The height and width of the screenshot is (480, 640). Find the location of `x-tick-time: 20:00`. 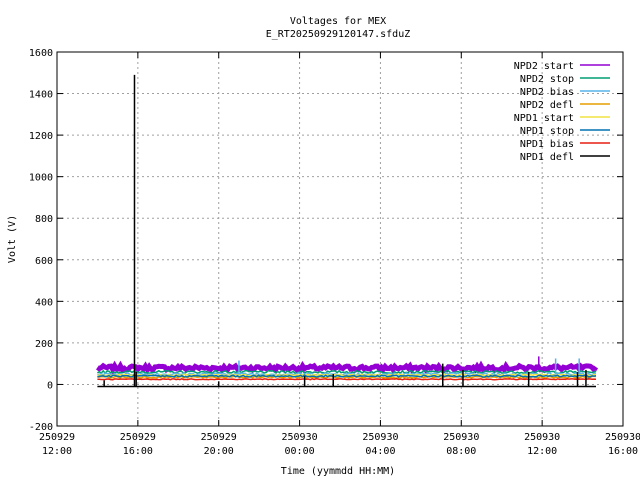

x-tick-time: 20:00 is located at coordinates (219, 451).